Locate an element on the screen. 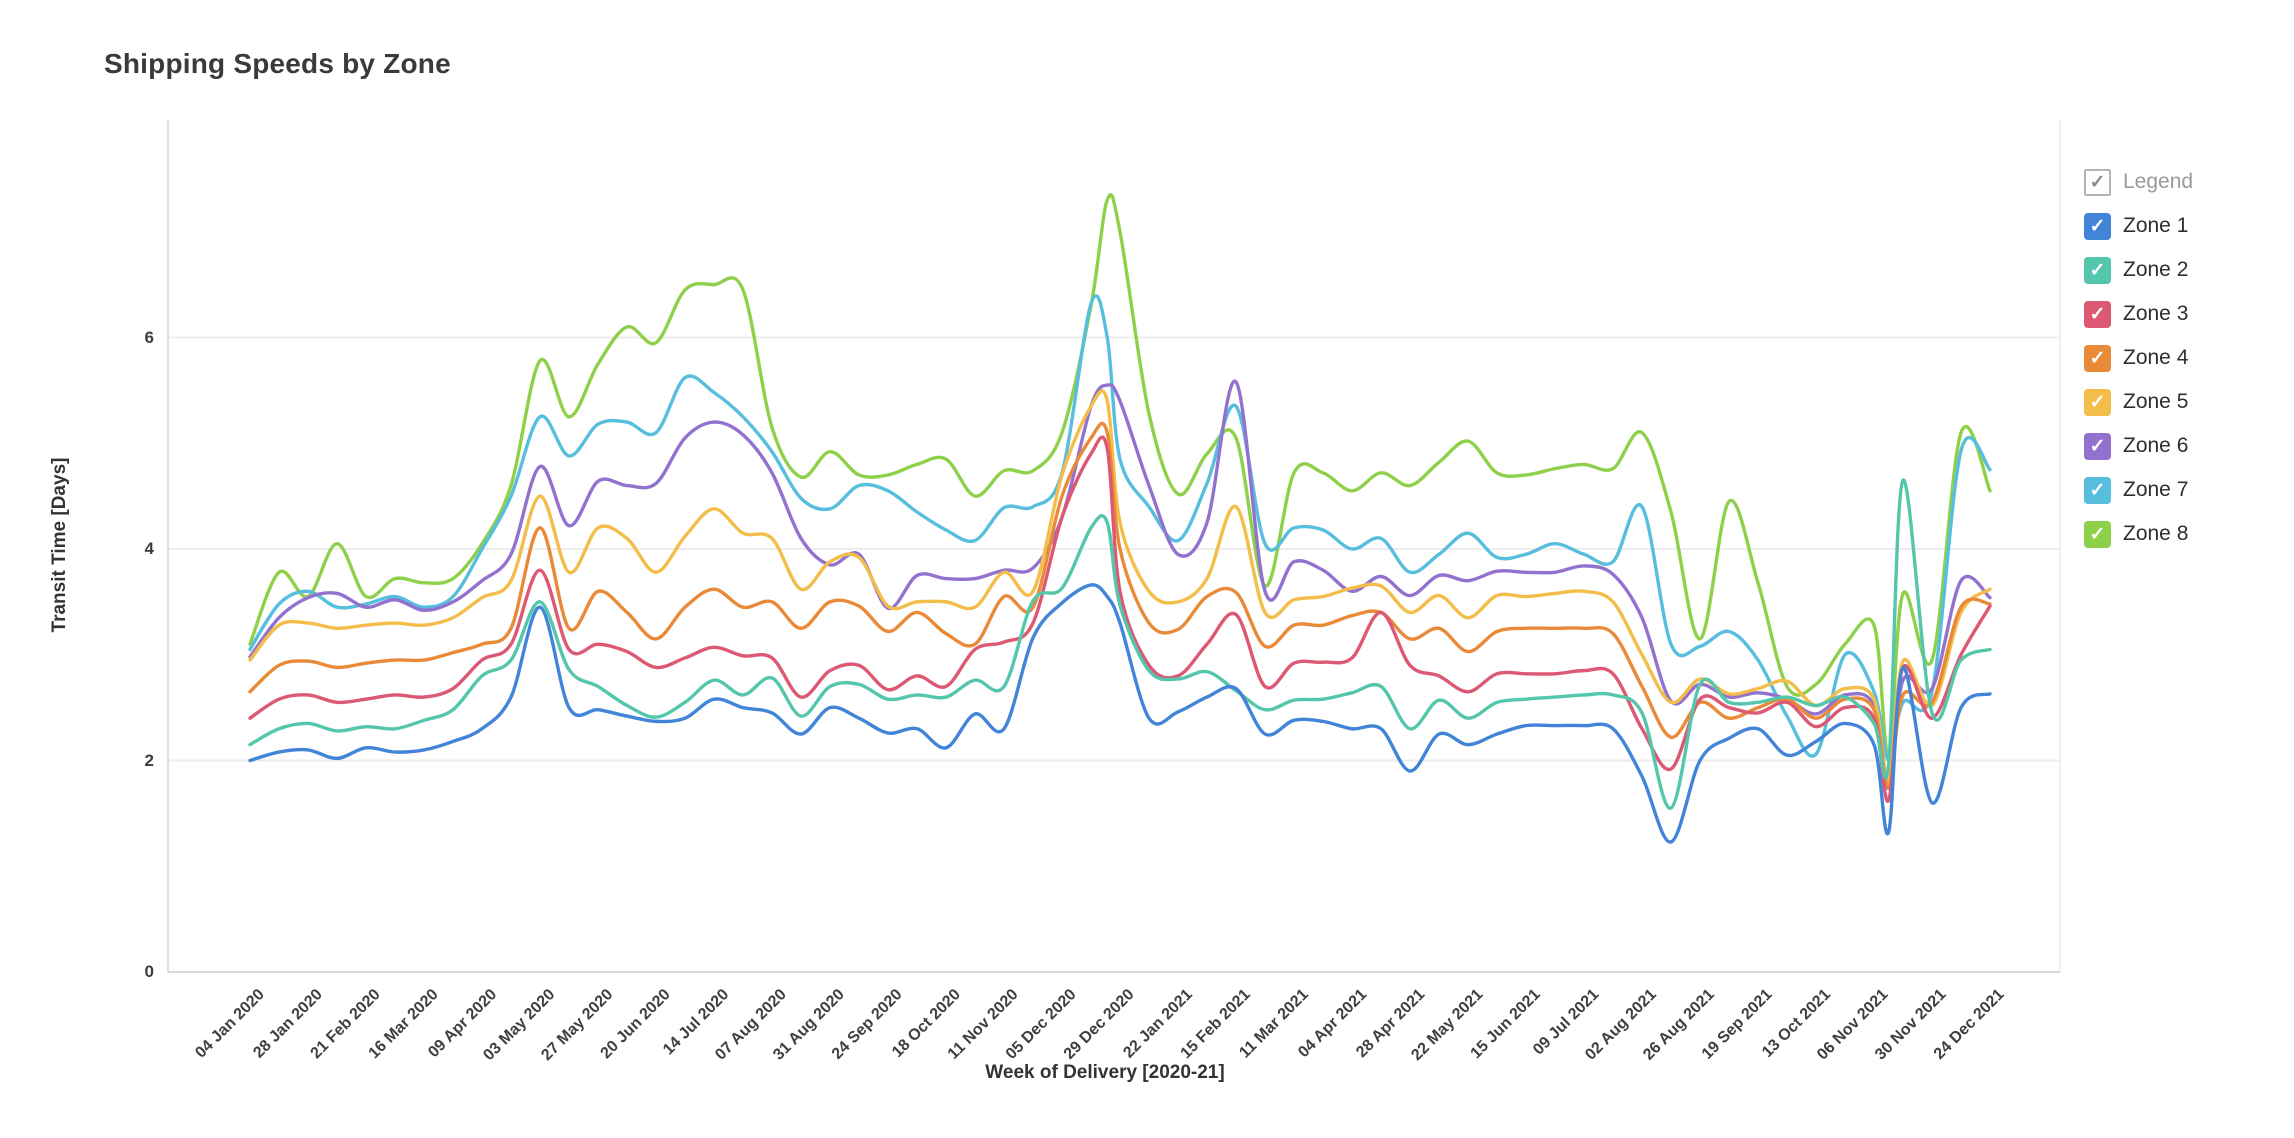 The image size is (2294, 1138). legend-item-zone-8: ✓ Zone 8 is located at coordinates (2138, 534).